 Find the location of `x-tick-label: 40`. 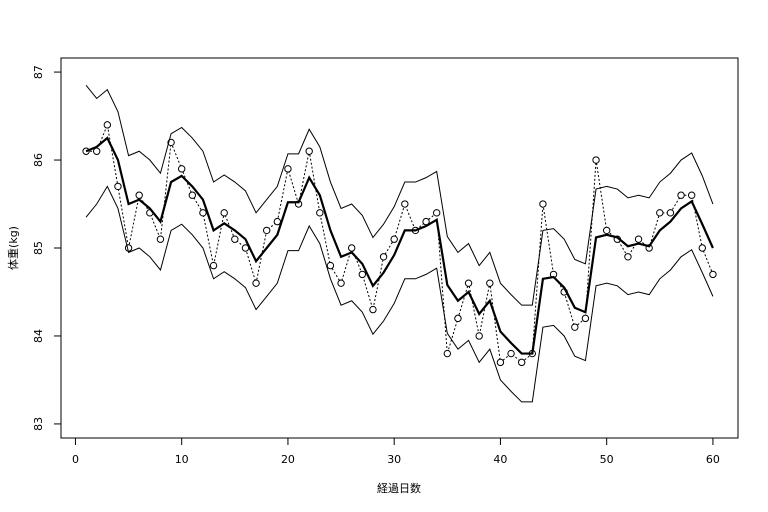

x-tick-label: 40 is located at coordinates (500, 459).